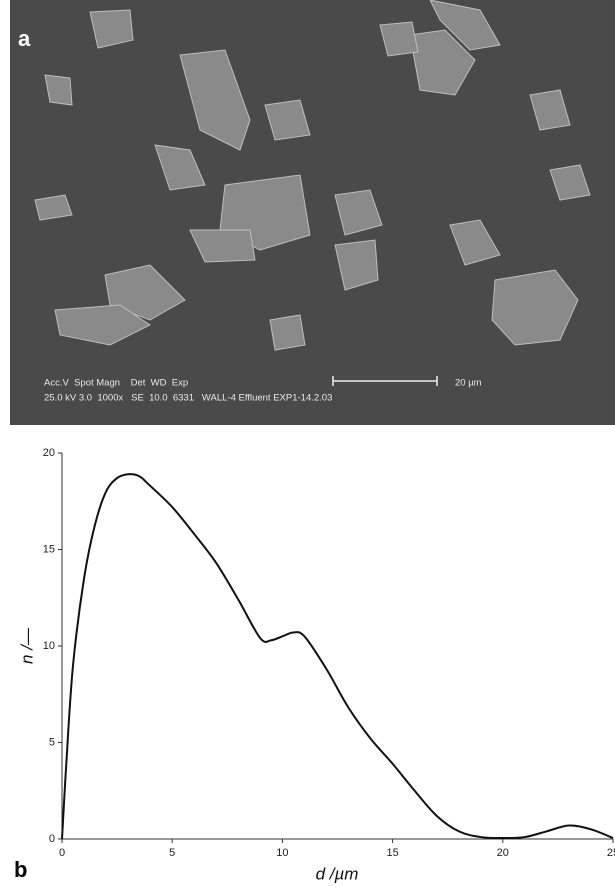 The width and height of the screenshot is (615, 887). Describe the element at coordinates (337, 873) in the screenshot. I see `x-axis-label: d /µm` at that location.